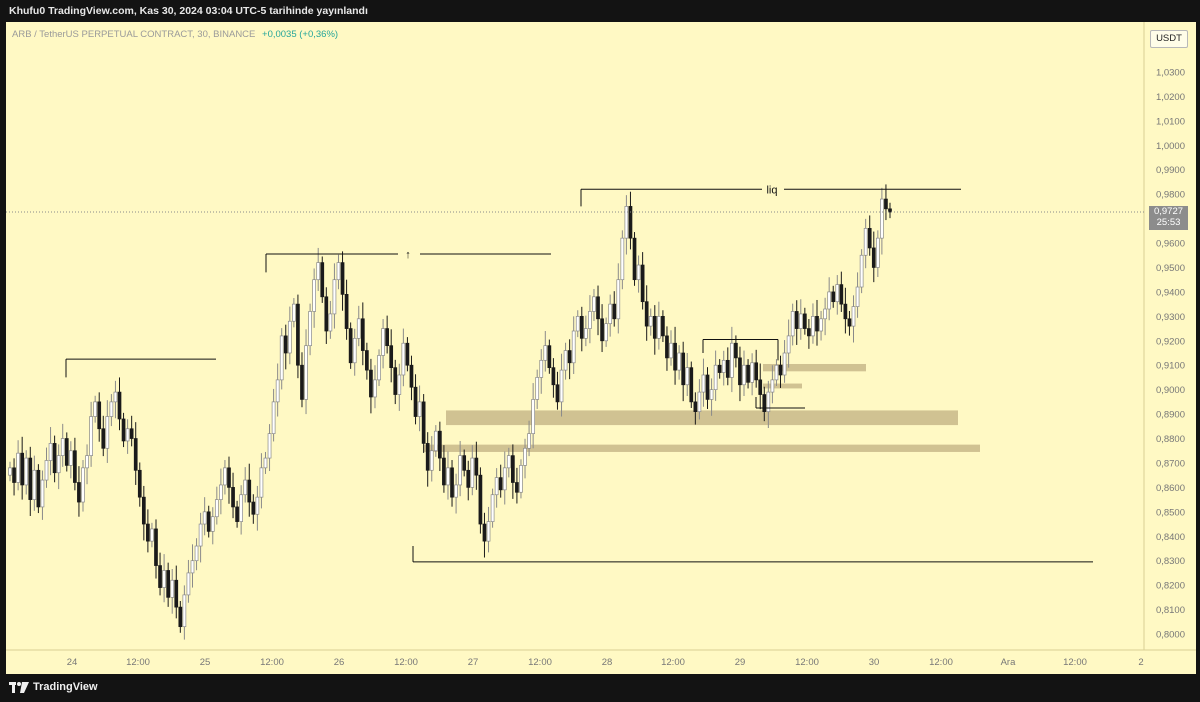  I want to click on currency-button: USDT, so click(1169, 39).